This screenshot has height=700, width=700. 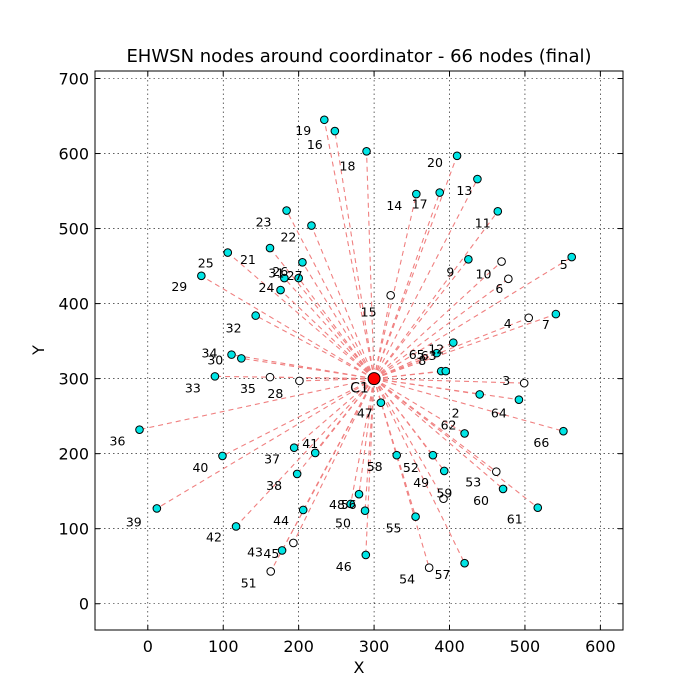 I want to click on node-label-46: 46, so click(x=344, y=566).